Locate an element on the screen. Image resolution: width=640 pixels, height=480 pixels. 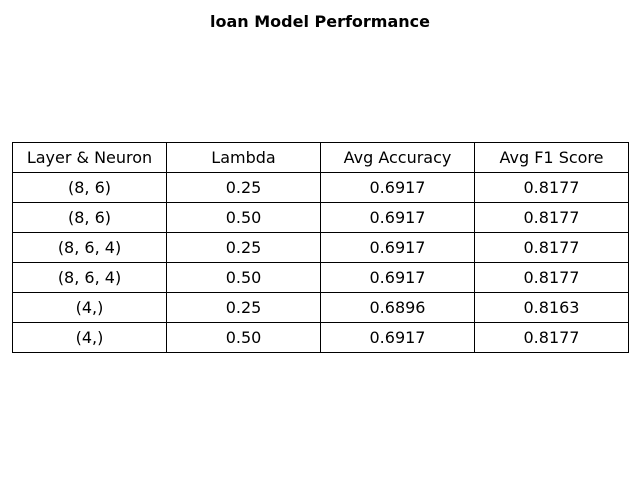
table-row: (8, 6) 0.25 0.6917 0.8177 is located at coordinates (320, 187).